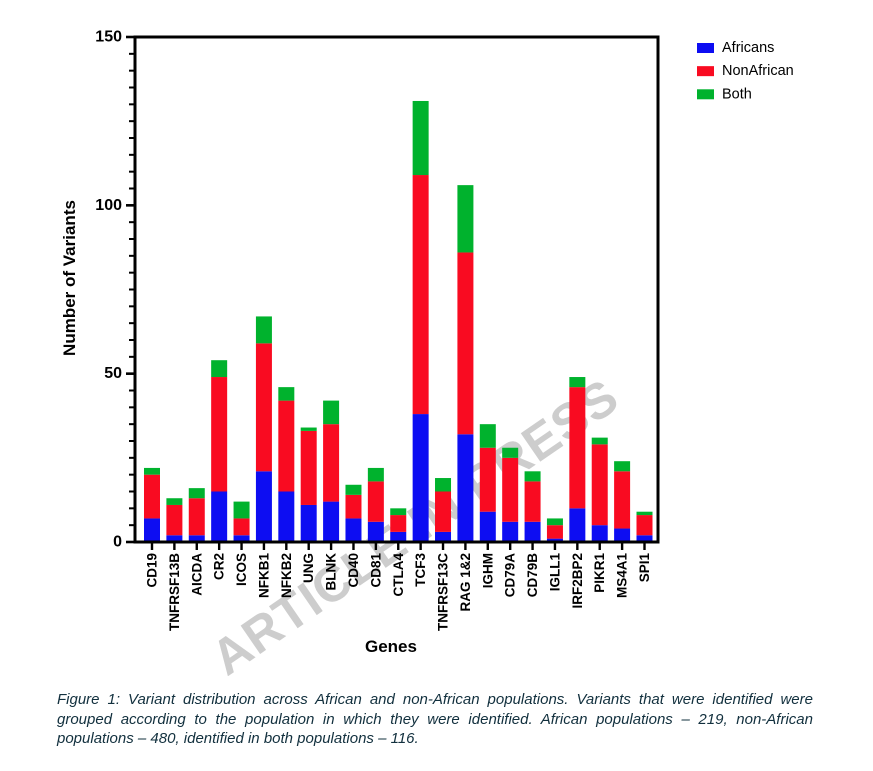 This screenshot has height=771, width=873. What do you see at coordinates (443, 592) in the screenshot?
I see `gene-tick-label: TNFRSF13C` at bounding box center [443, 592].